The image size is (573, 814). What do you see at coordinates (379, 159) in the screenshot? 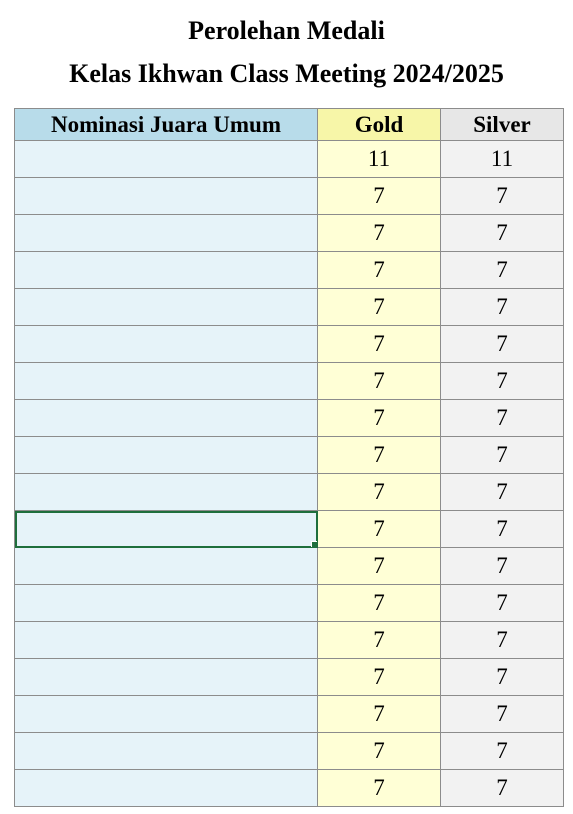
I see `cell-gold: 11` at bounding box center [379, 159].